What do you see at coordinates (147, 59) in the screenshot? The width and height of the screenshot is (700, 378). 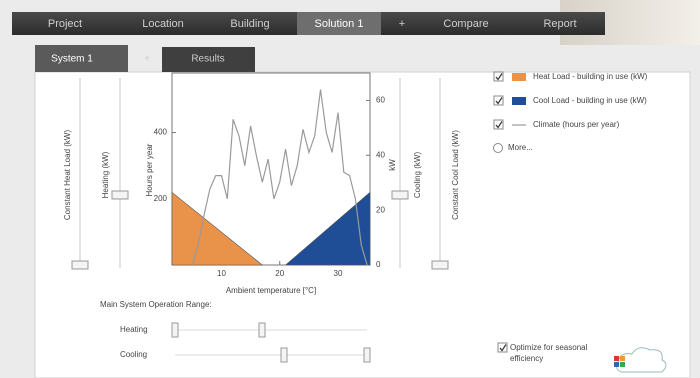 I see `subtab: +` at bounding box center [147, 59].